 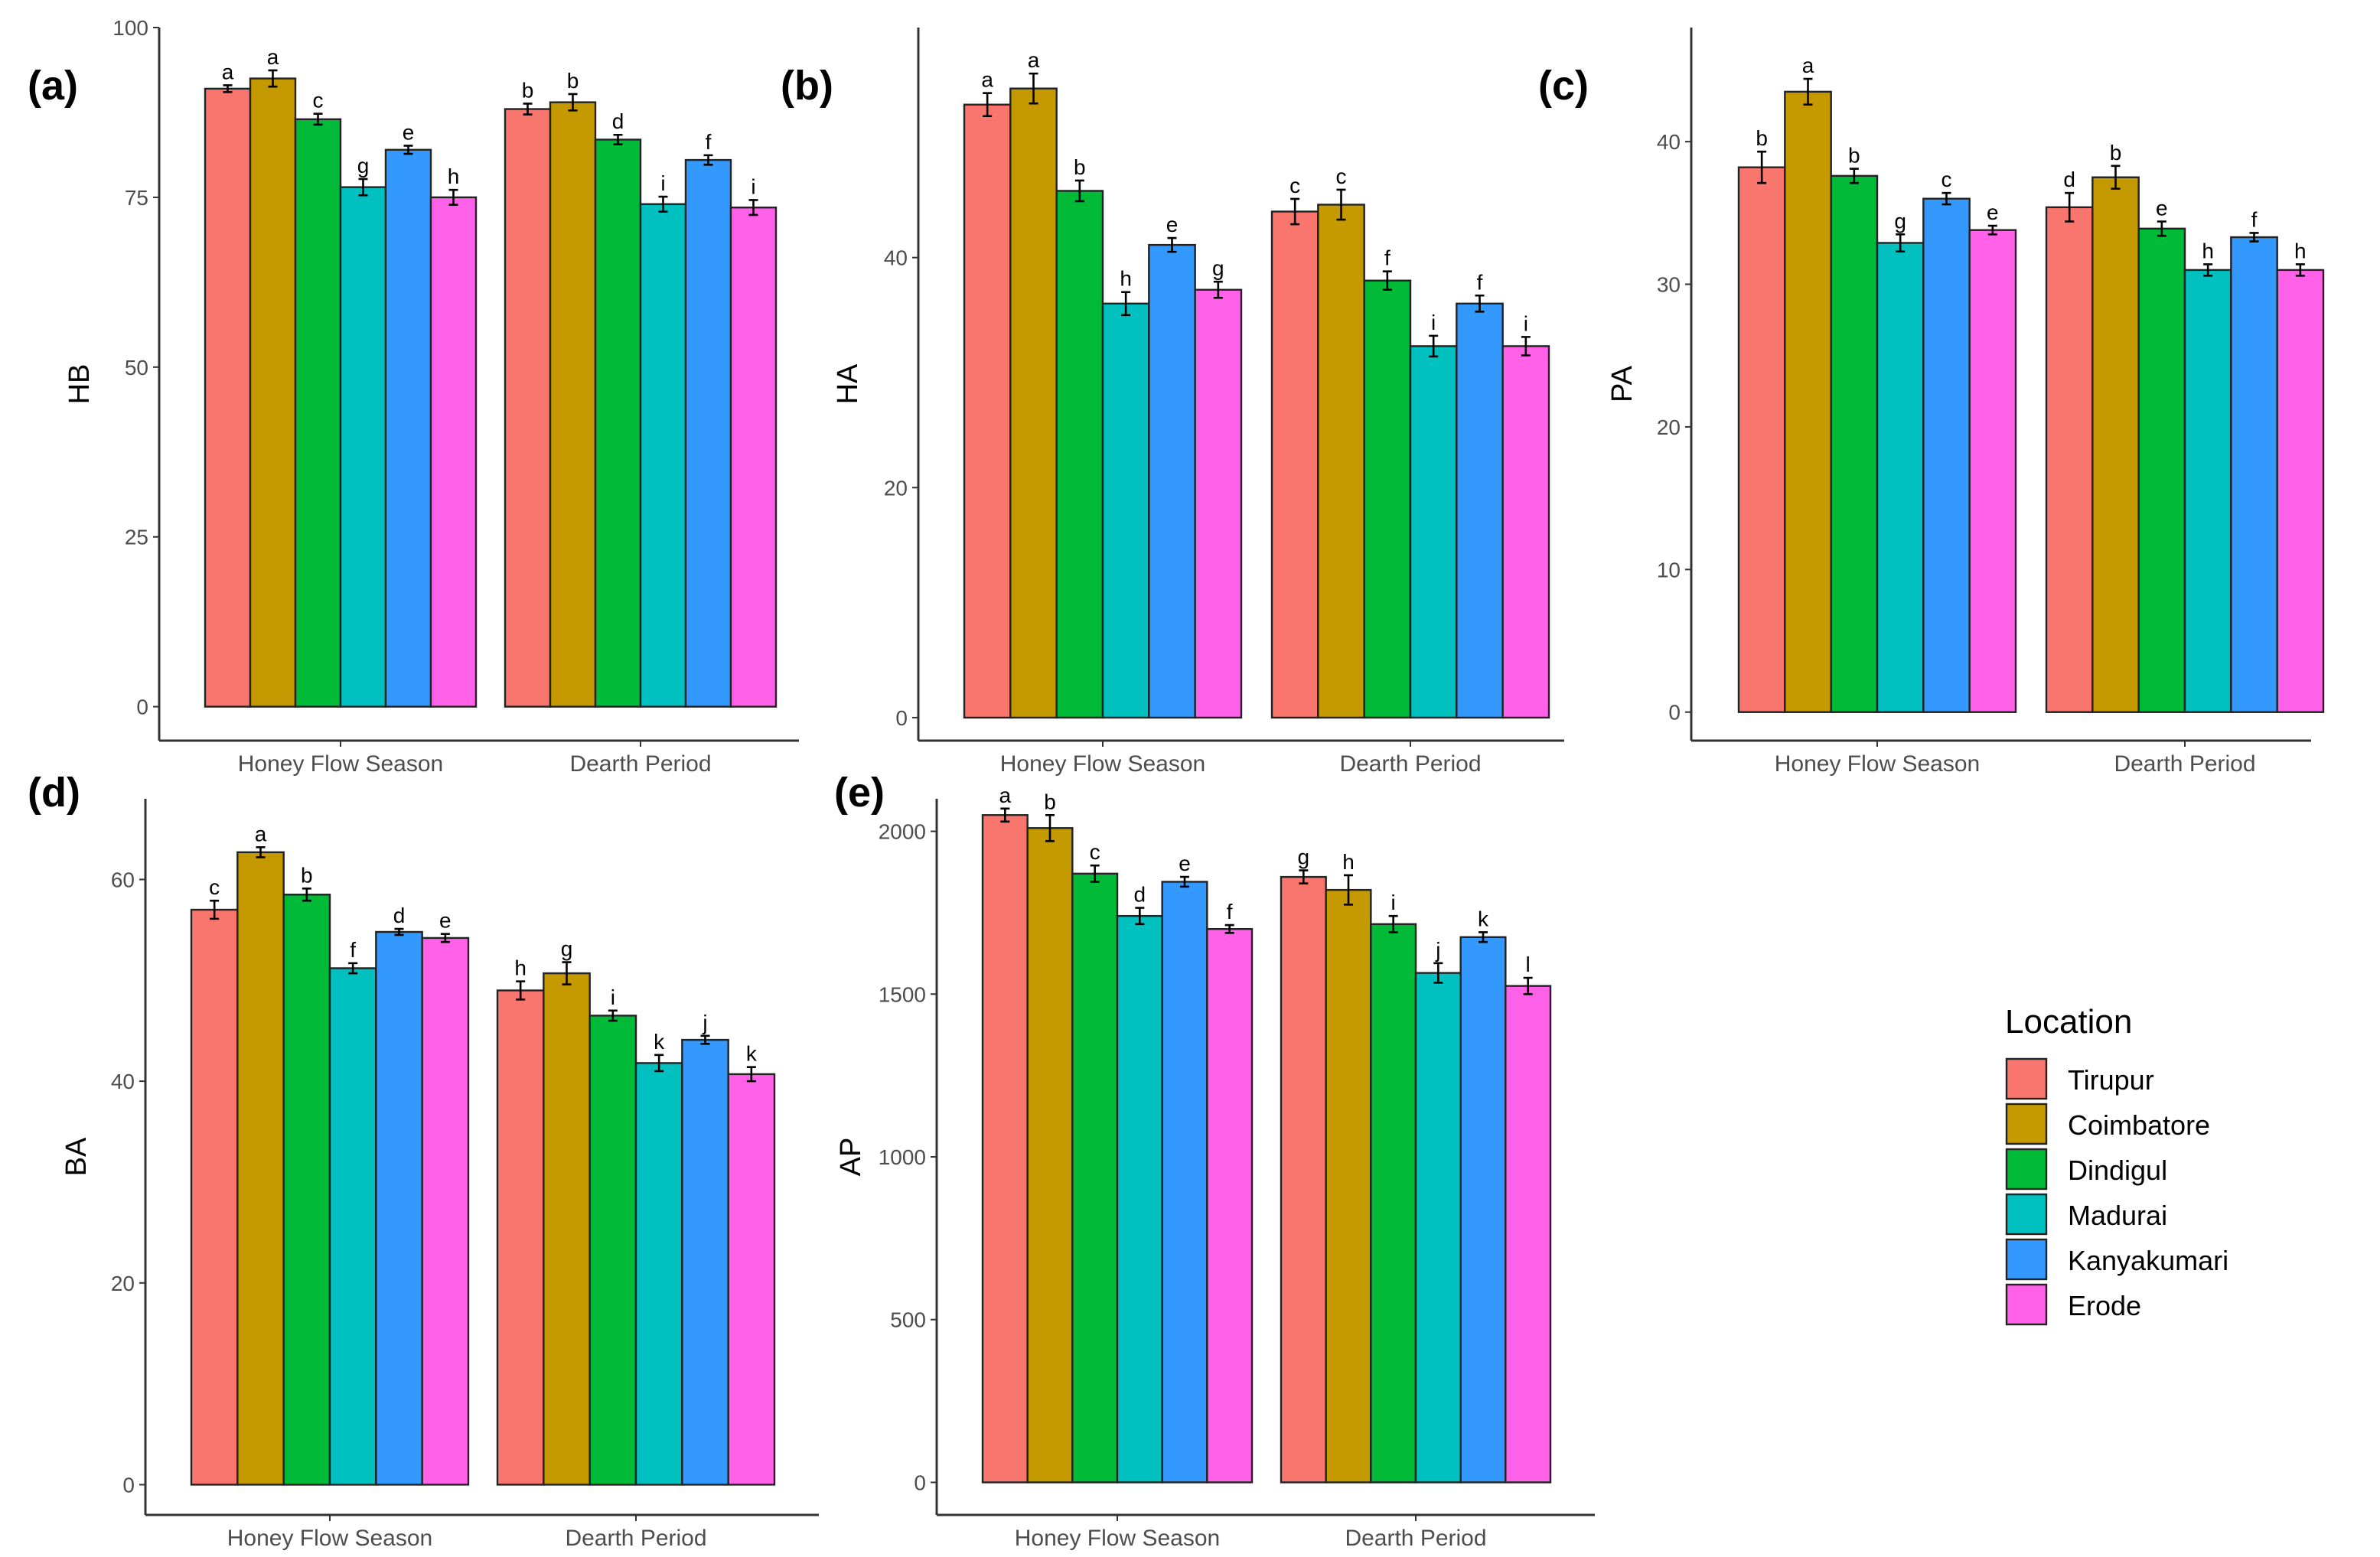 I want to click on legend-label: Coimbatore, so click(x=2139, y=1125).